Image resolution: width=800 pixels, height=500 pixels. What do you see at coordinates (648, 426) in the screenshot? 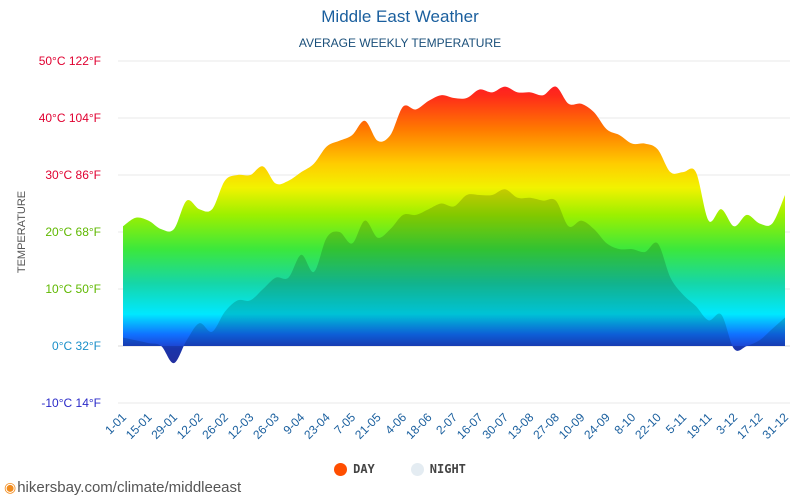
I see `x-tick-label: 22-10` at bounding box center [648, 426].